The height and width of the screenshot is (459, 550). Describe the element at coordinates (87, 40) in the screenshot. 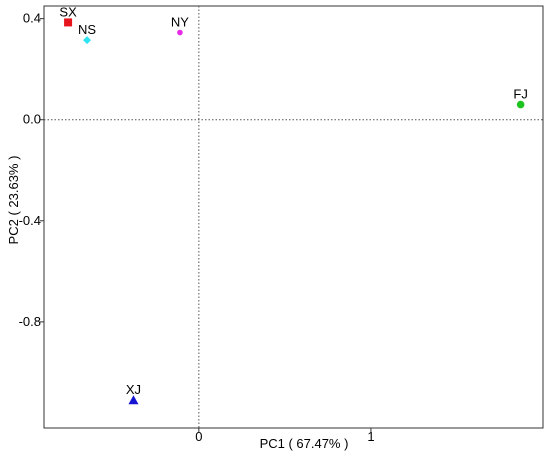

I see `point-ns` at that location.